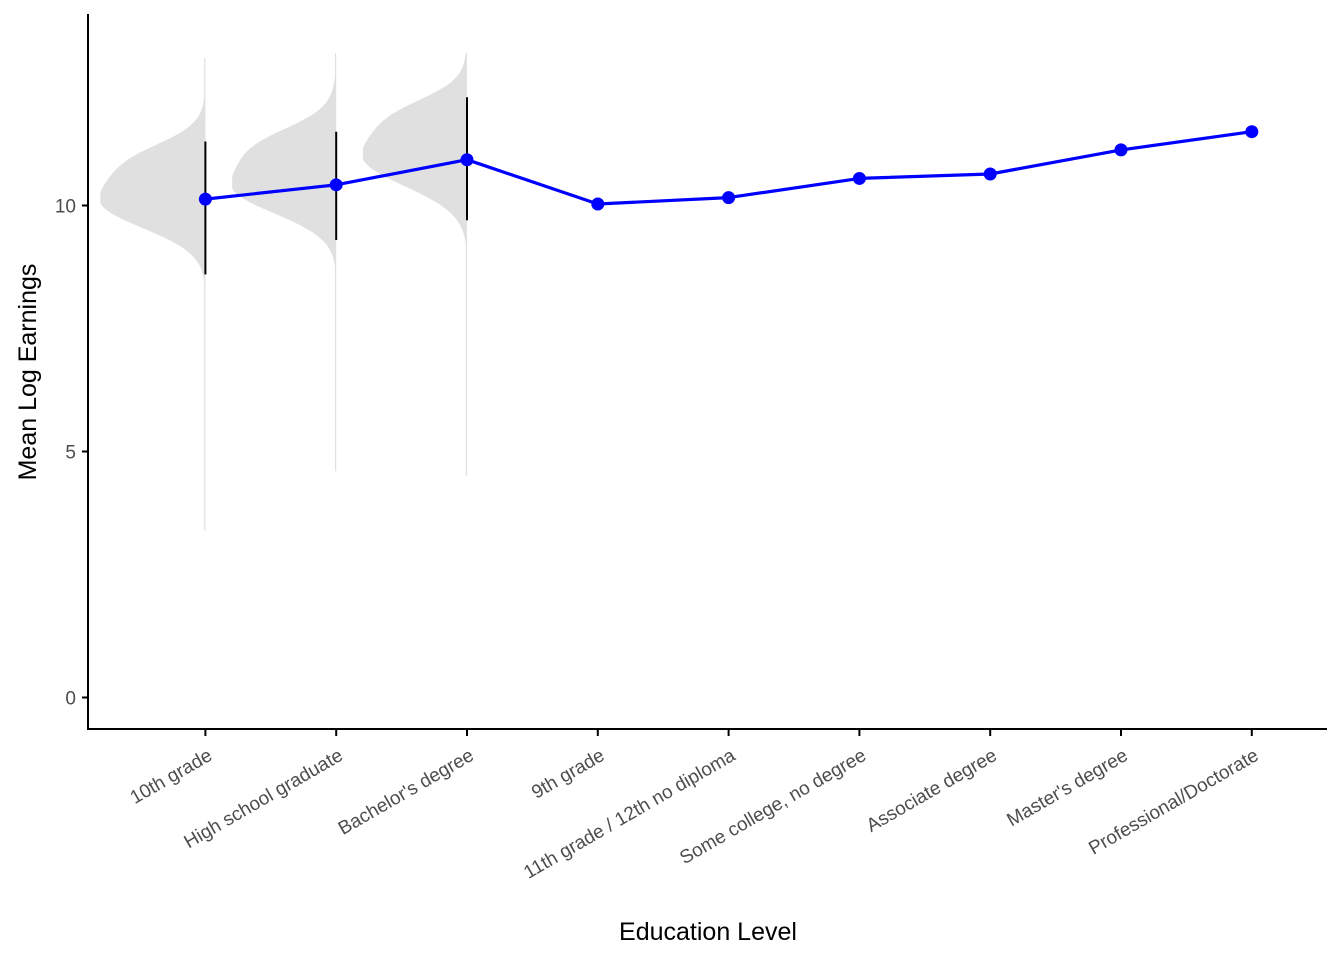 Image resolution: width=1344 pixels, height=960 pixels. What do you see at coordinates (406, 792) in the screenshot?
I see `x-tick-label: Bachelor's degree` at bounding box center [406, 792].